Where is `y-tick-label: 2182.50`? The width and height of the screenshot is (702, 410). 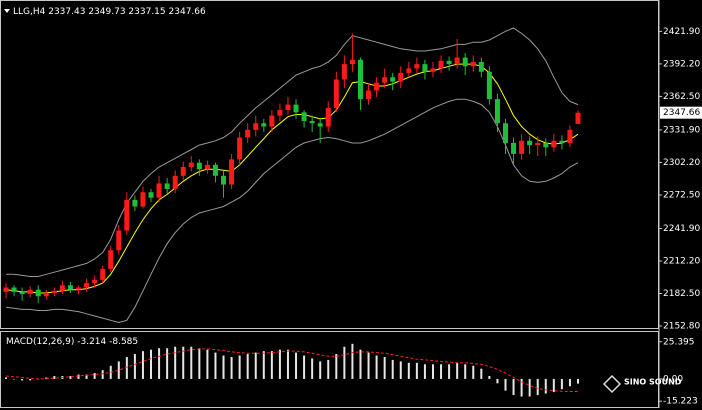
y-tick-label: 2182.50 is located at coordinates (681, 294).